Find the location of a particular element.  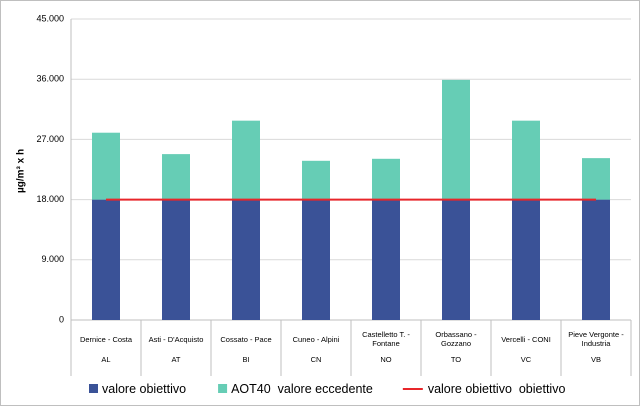

x-tick-label: Cuneo - Alpini is located at coordinates (316, 339).